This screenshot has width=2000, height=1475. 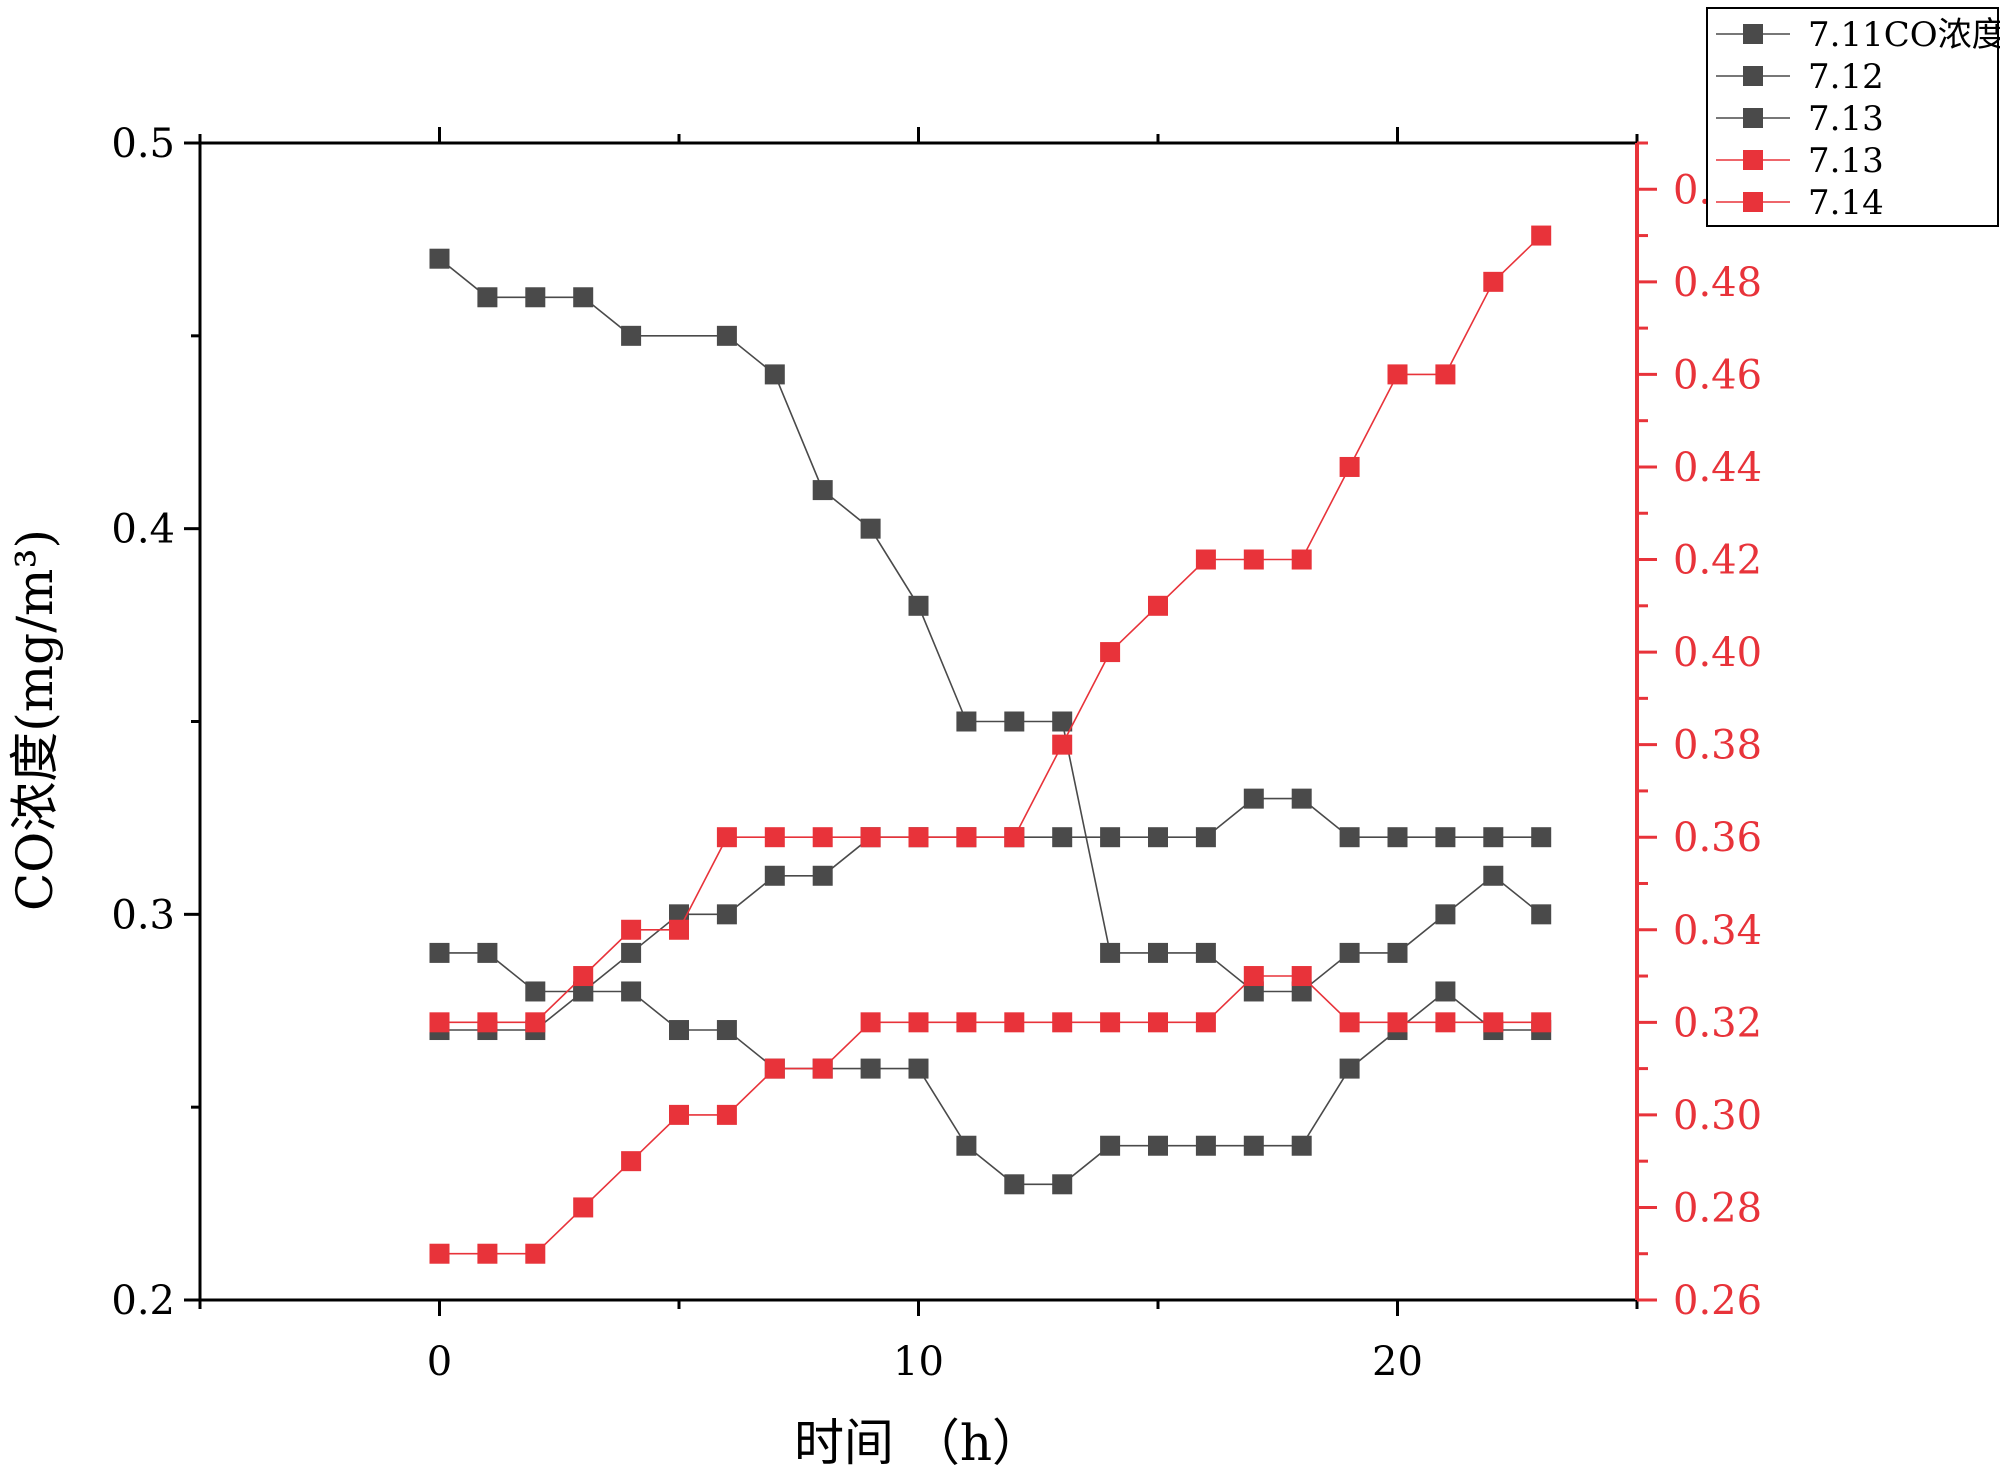 What do you see at coordinates (1846, 77) in the screenshot?
I see `legend-label: 7.12` at bounding box center [1846, 77].